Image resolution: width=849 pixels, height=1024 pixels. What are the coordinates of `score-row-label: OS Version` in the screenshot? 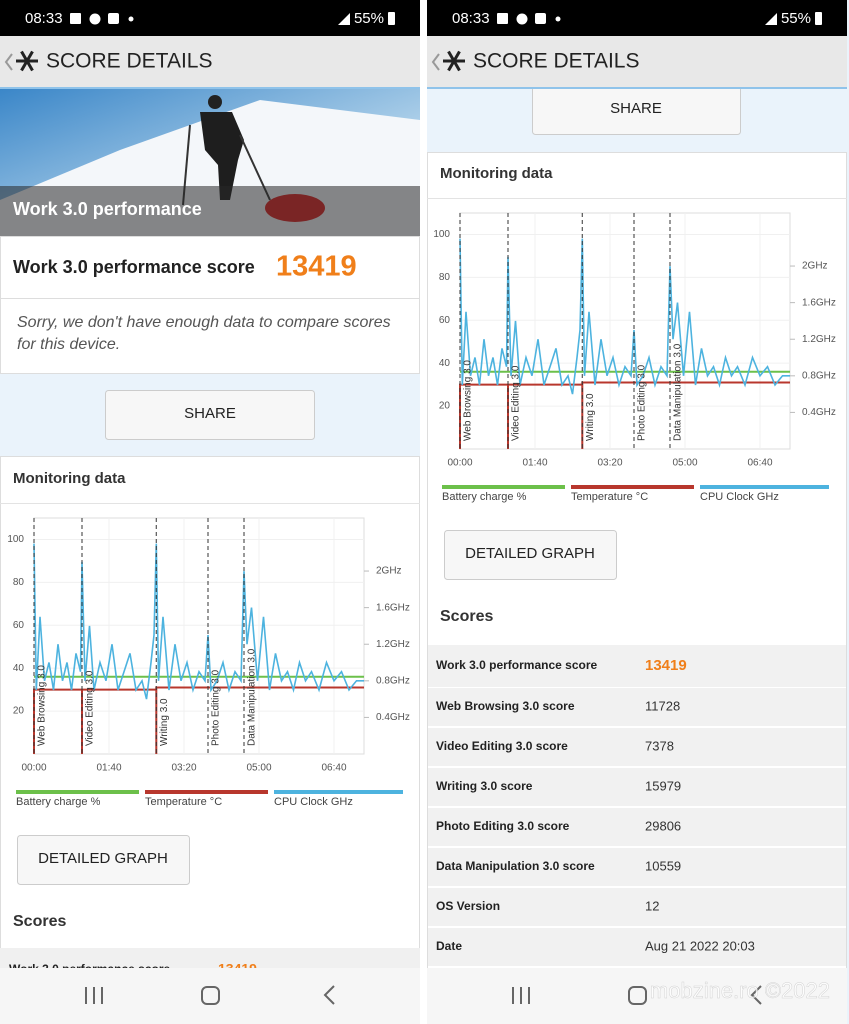 It's located at (468, 906).